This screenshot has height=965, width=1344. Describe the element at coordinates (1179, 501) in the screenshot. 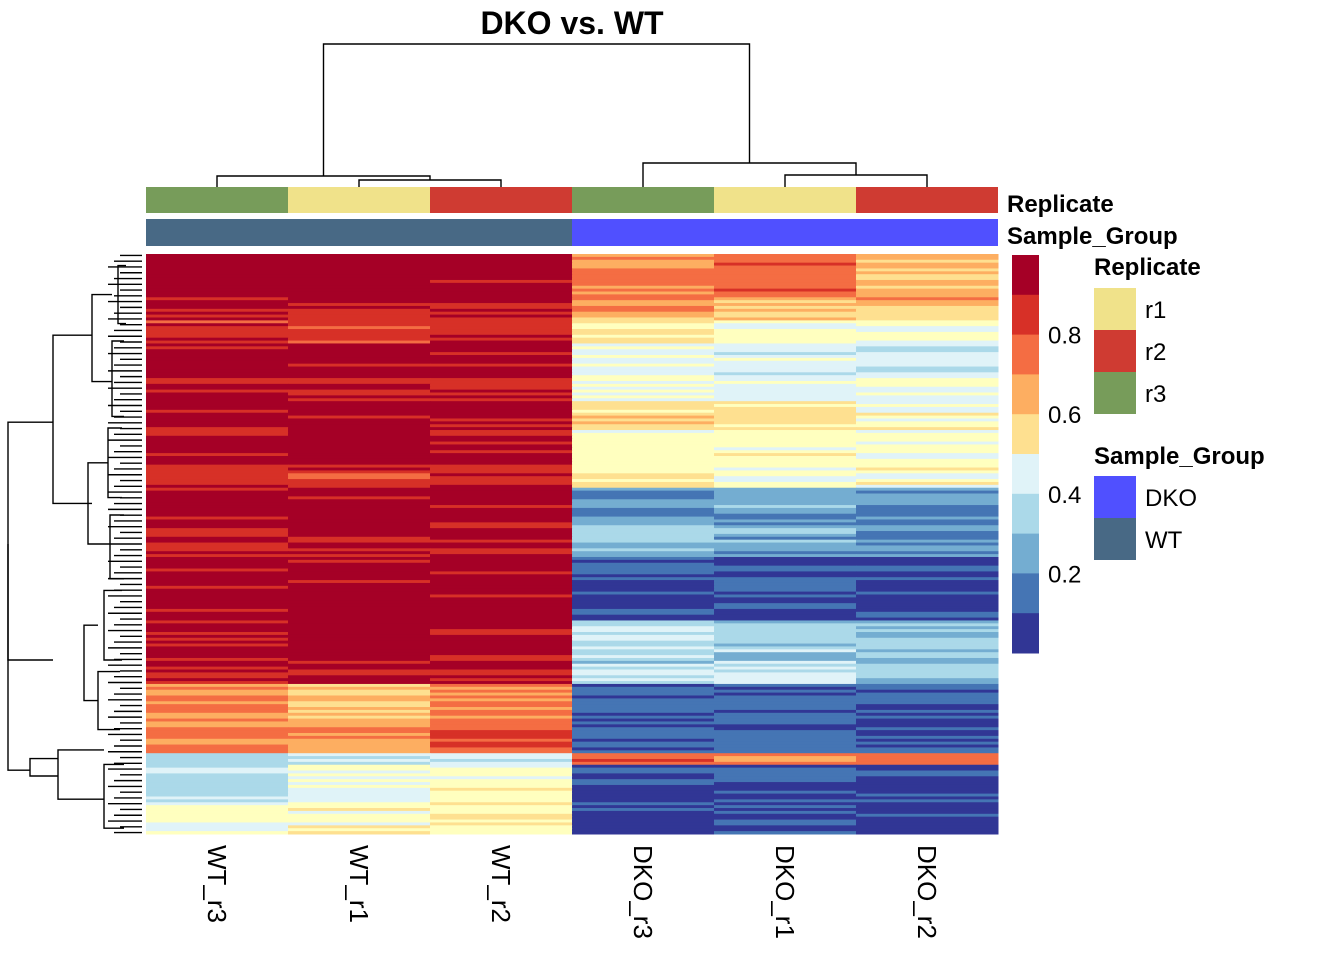

I see `sample-group-legend: Sample_Group DKO WT` at that location.